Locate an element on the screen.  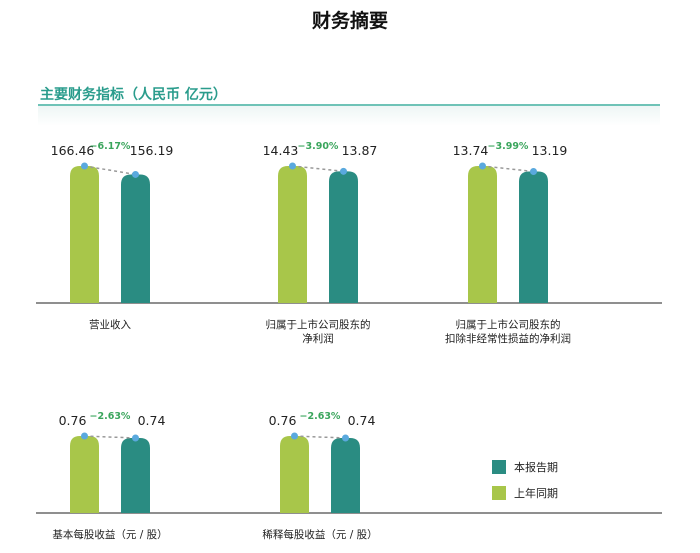
legend-swatch-current is located at coordinates (499, 467).